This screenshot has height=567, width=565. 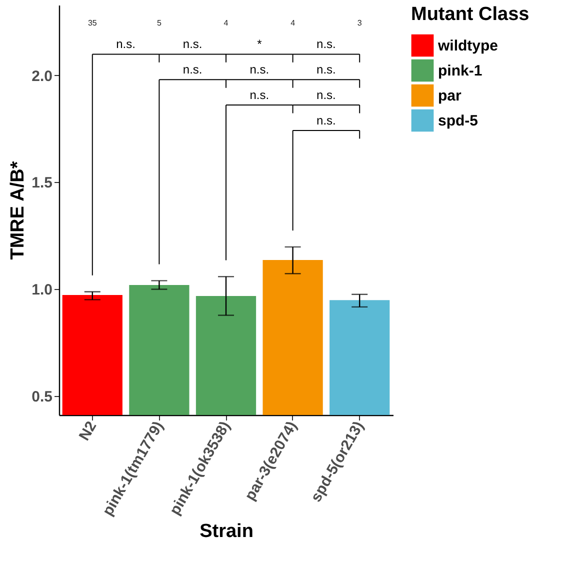 What do you see at coordinates (18, 210) in the screenshot?
I see `y-axis-title: TMRE A/B*` at bounding box center [18, 210].